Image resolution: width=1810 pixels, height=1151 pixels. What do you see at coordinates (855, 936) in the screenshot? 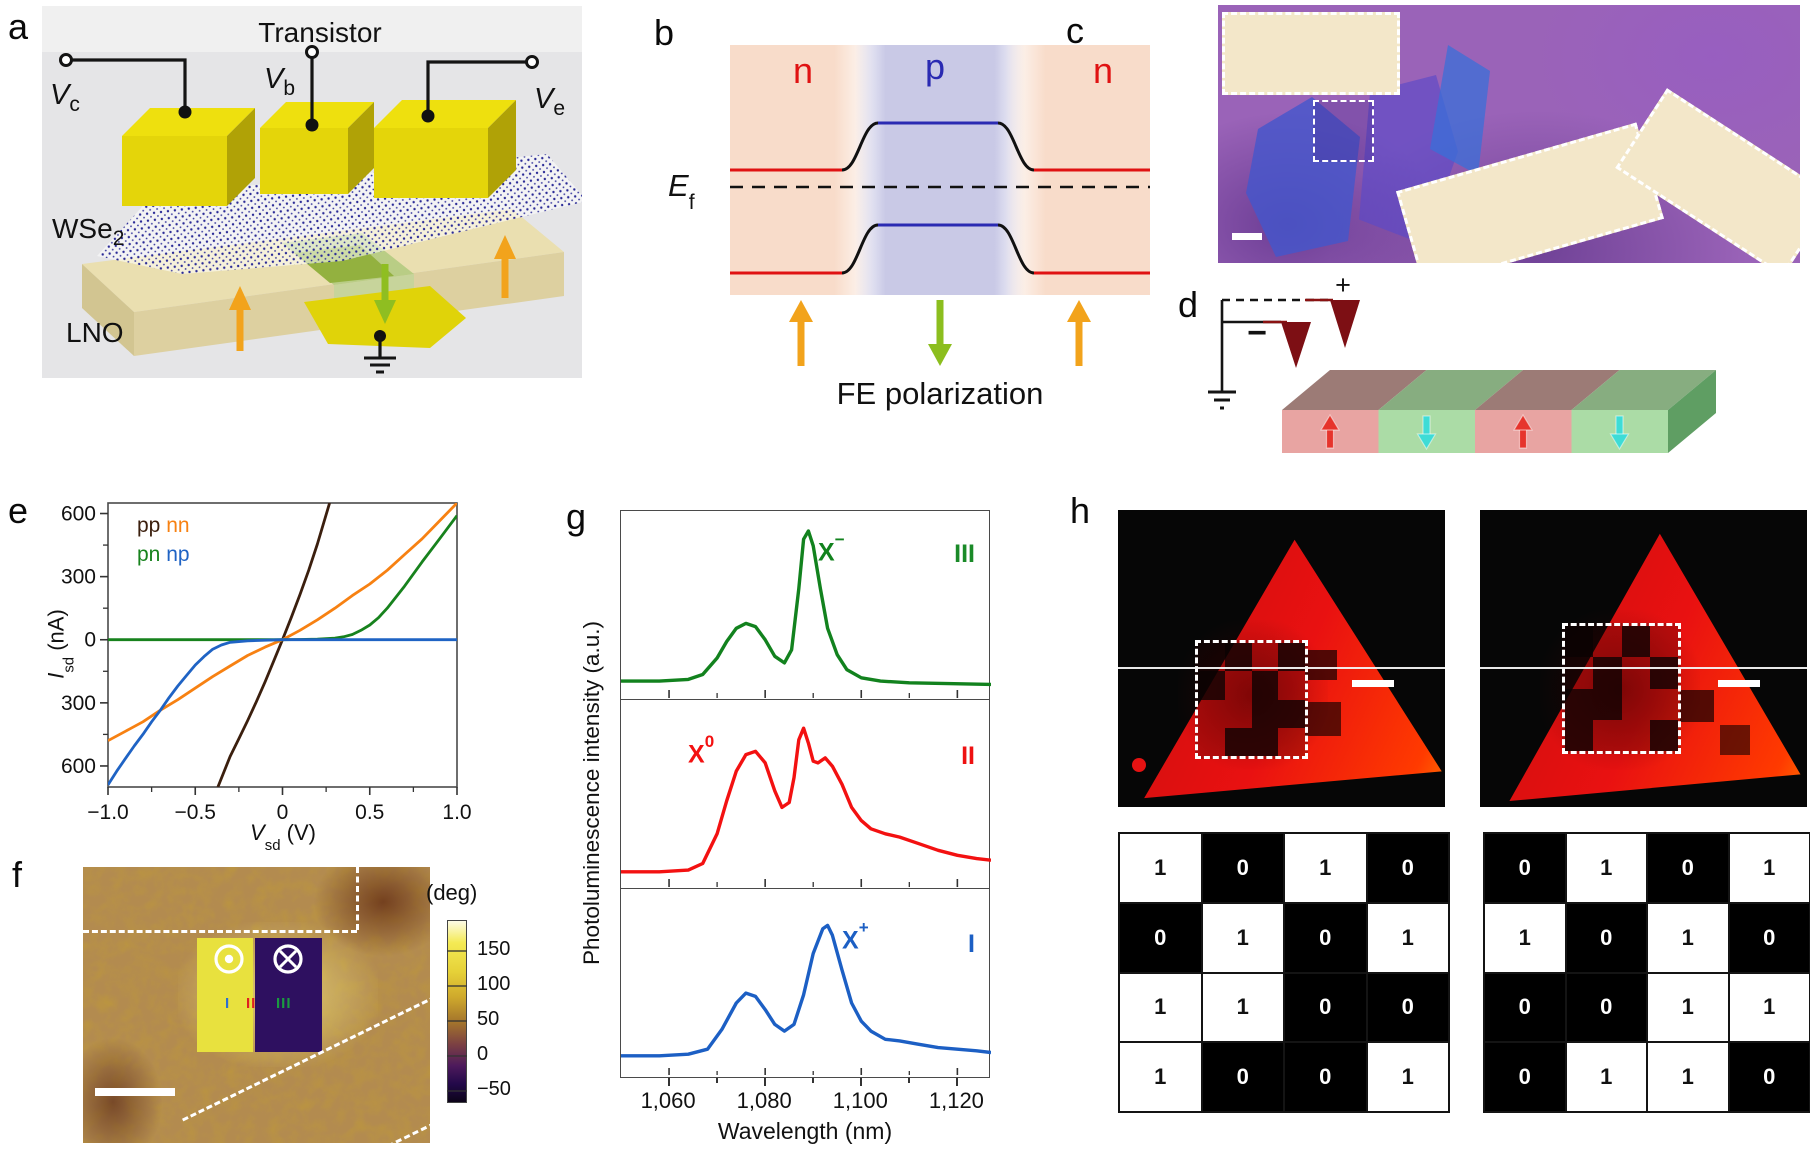
I see `peak-label-x-plus: X+` at bounding box center [855, 936].